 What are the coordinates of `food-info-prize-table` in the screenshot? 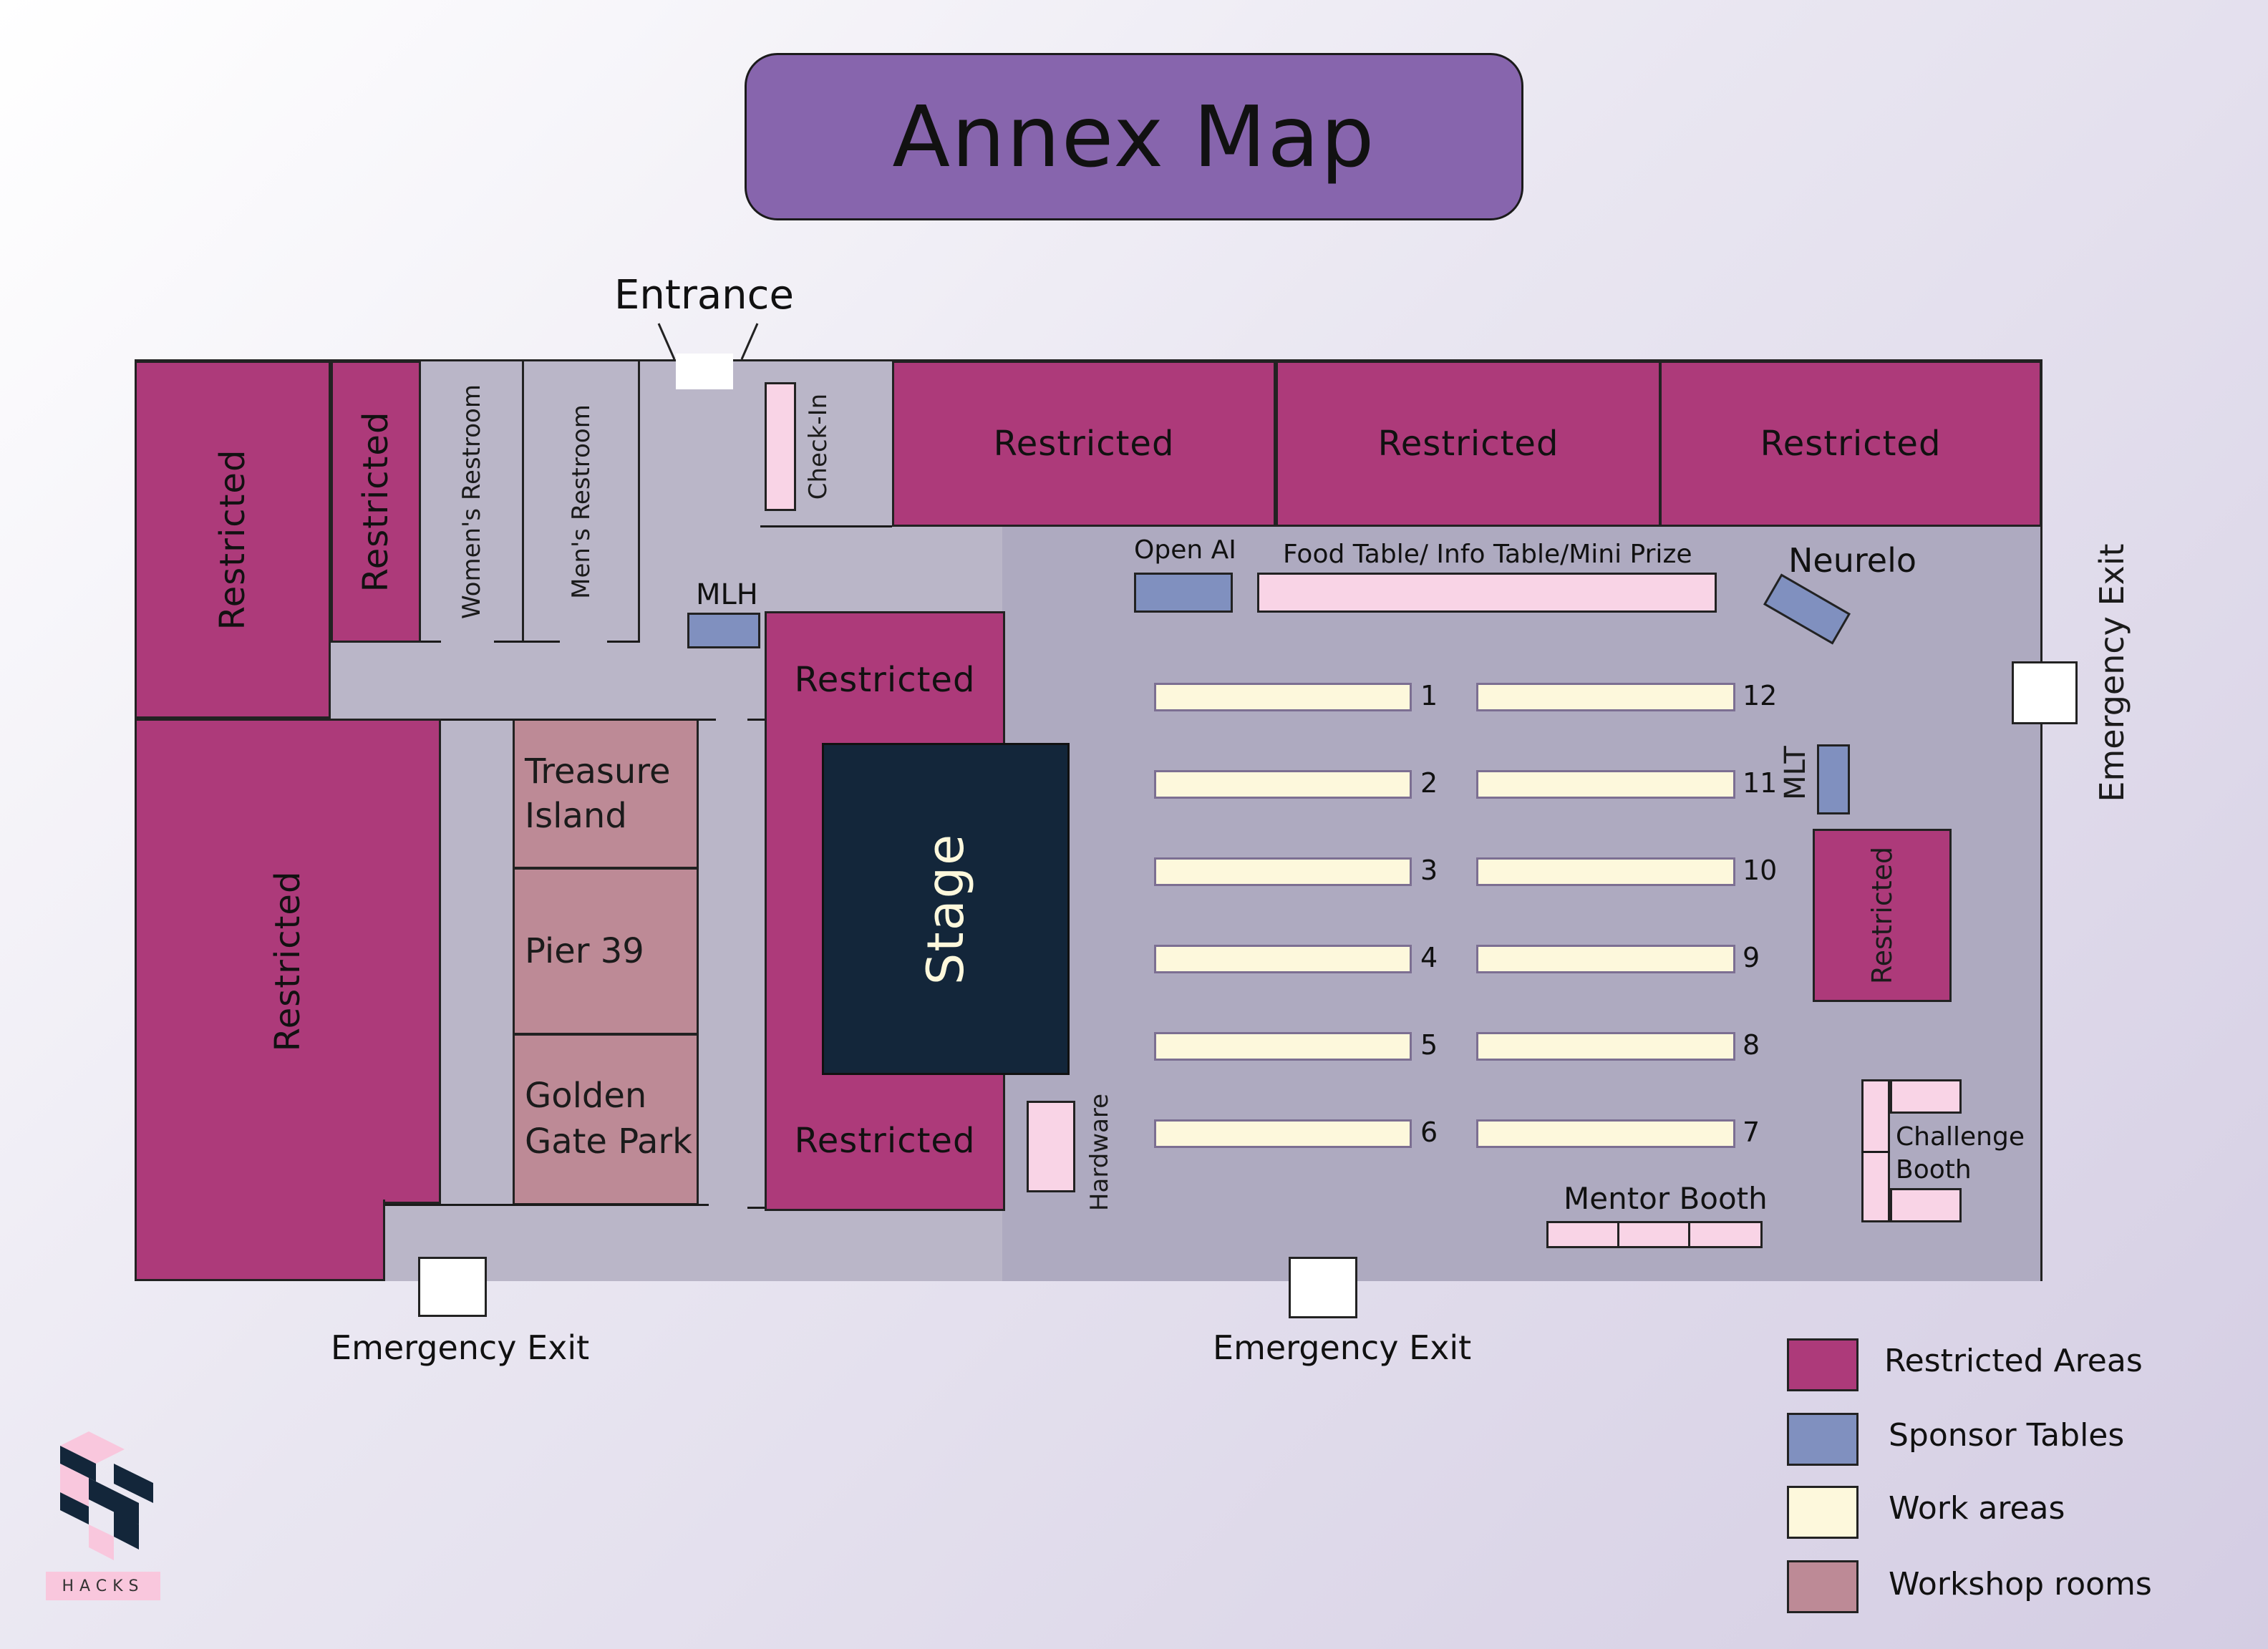 It's located at (1487, 593).